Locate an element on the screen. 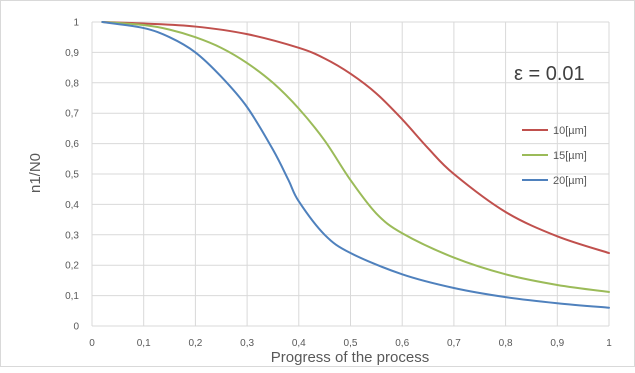 This screenshot has height=373, width=635. y-tick-label: 0,2 is located at coordinates (72, 266).